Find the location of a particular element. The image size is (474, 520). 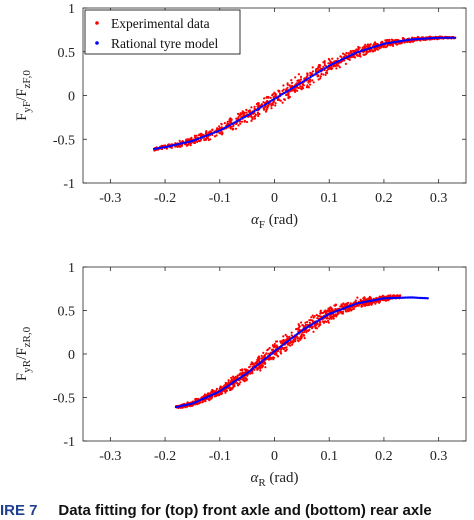

model-points is located at coordinates (304, 93).